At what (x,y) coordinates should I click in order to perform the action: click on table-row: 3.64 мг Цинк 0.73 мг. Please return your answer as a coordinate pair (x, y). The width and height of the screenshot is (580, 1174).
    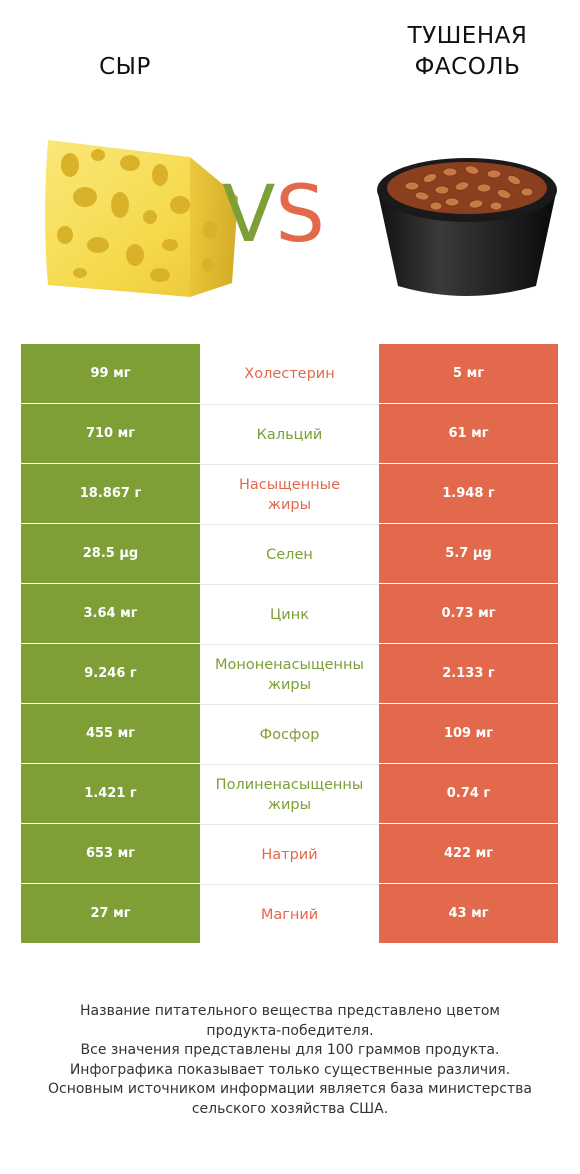
    Looking at the image, I should click on (289, 614).